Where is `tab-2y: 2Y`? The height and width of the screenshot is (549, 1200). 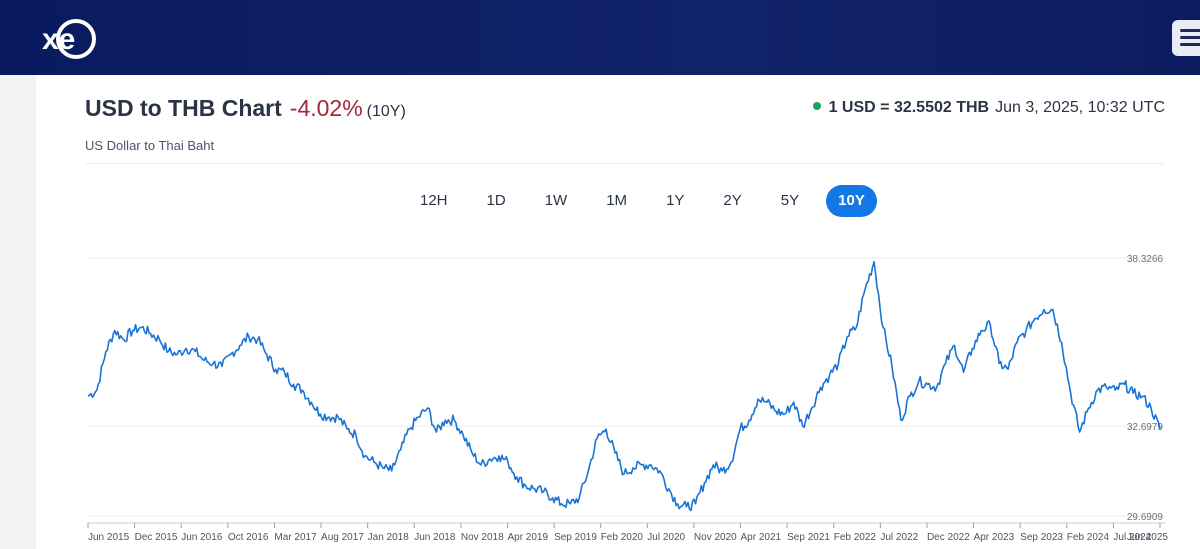
tab-2y: 2Y is located at coordinates (732, 200).